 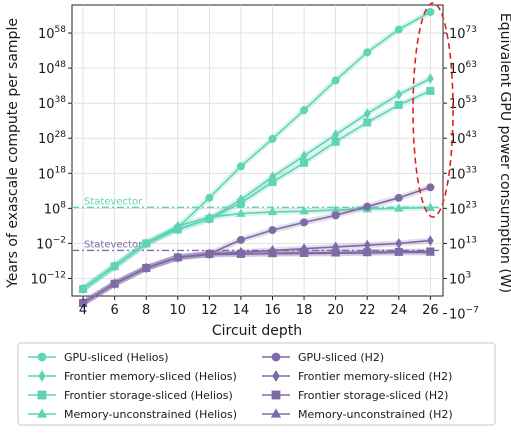 I want to click on y-tick-label: 1038, so click(x=52, y=103).